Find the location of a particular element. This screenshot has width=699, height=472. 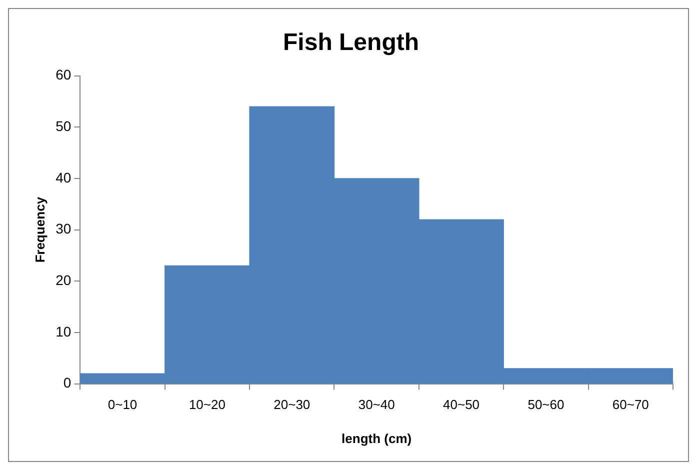

x-tick-label: 30~40 is located at coordinates (376, 404).